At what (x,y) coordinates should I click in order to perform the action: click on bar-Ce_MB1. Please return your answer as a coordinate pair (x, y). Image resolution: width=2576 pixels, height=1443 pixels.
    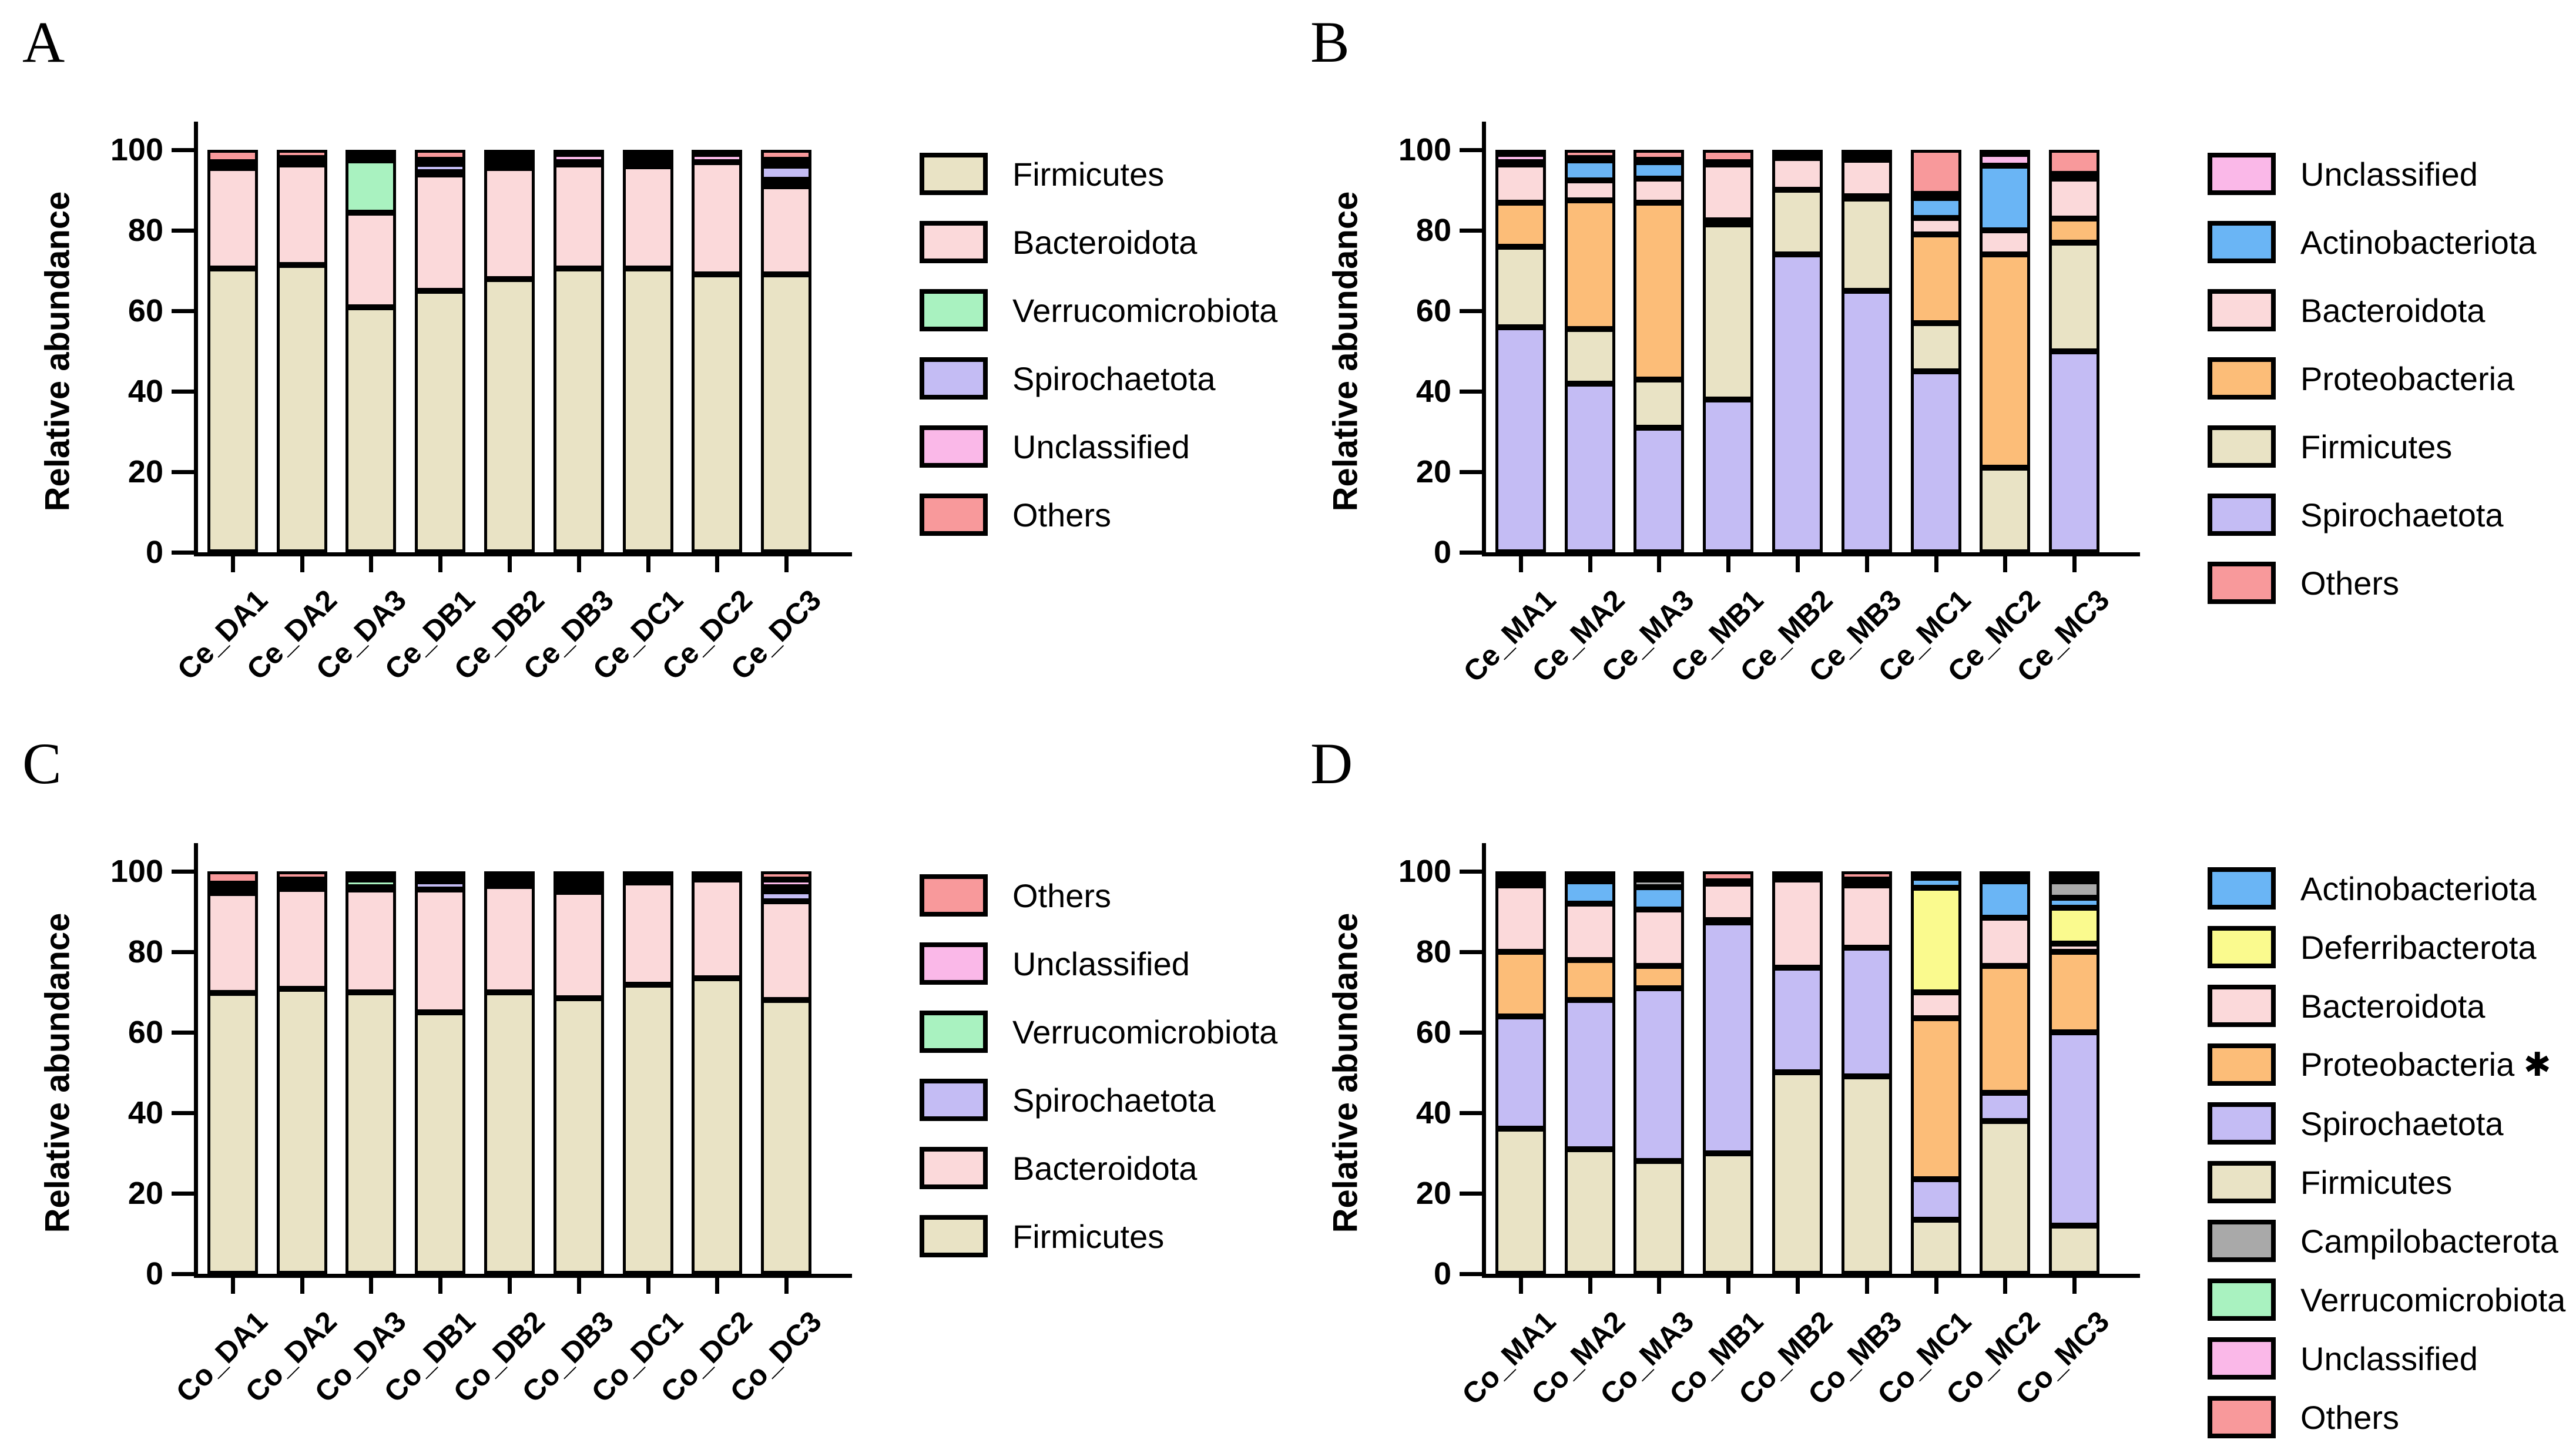
    Looking at the image, I should click on (1728, 351).